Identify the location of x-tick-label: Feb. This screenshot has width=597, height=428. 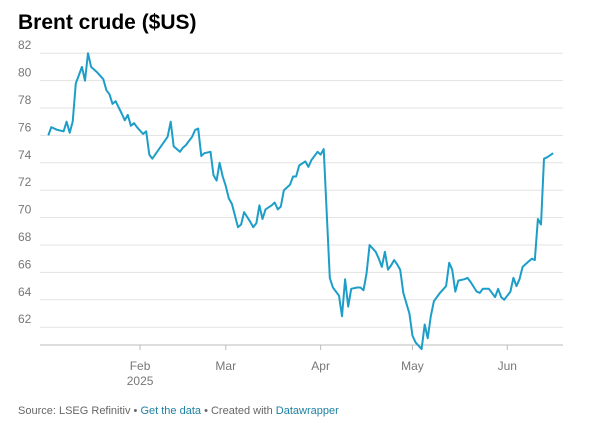
(140, 366).